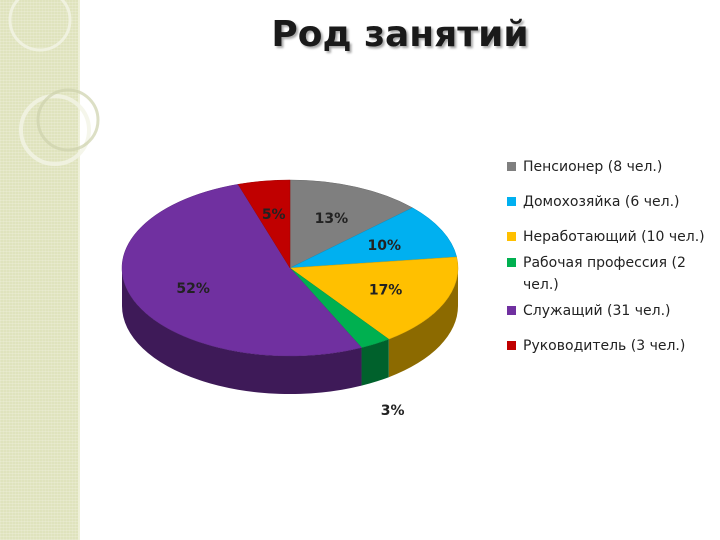 The image size is (720, 540). I want to click on legend-label: Служащий (31 чел.), so click(597, 311).